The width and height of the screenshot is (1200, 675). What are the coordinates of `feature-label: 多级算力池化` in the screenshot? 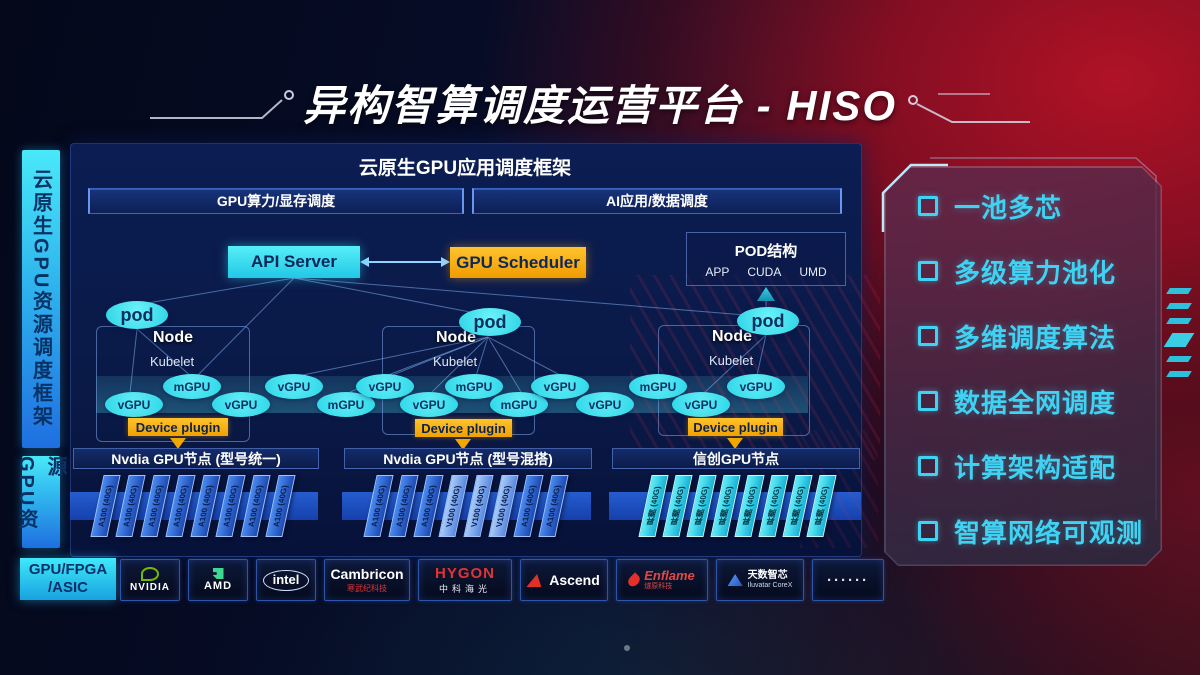 It's located at (1035, 272).